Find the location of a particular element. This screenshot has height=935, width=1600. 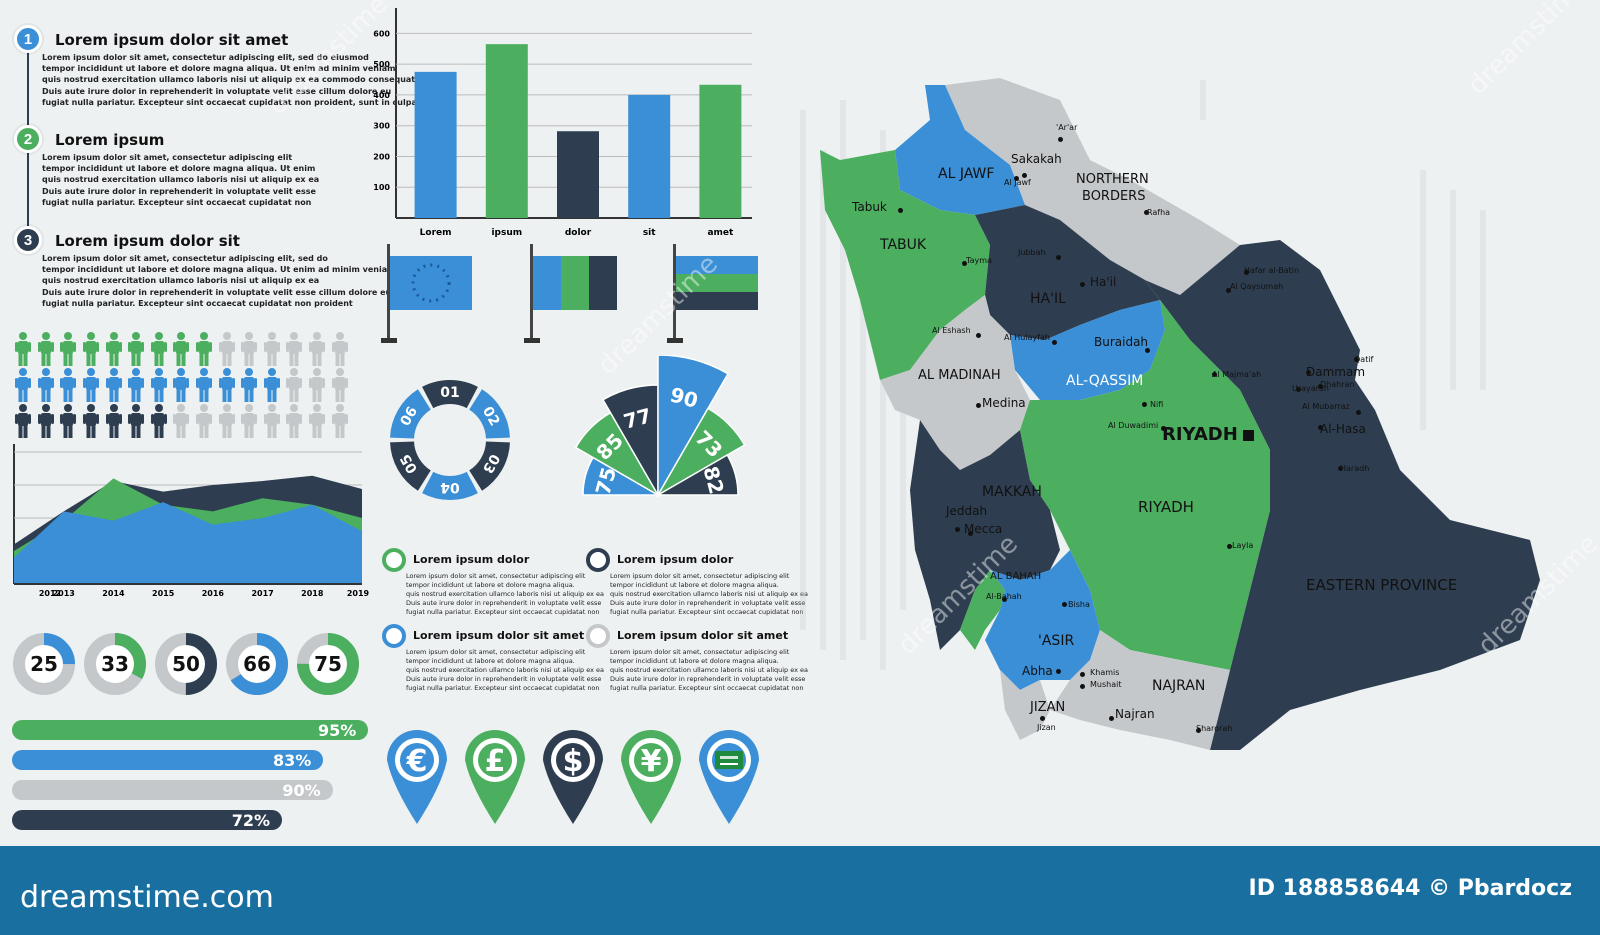

fan-segment is located at coordinates (693, 426).